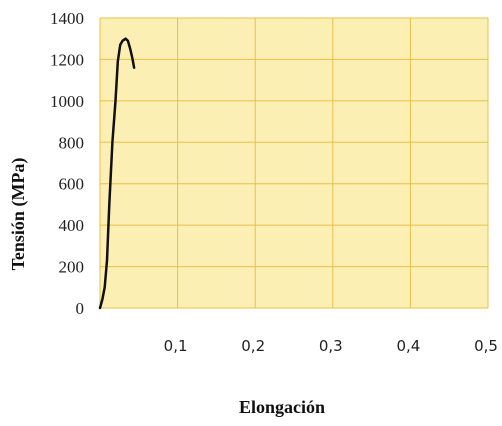  Describe the element at coordinates (282, 407) in the screenshot. I see `x-axis-title: Elongación` at that location.